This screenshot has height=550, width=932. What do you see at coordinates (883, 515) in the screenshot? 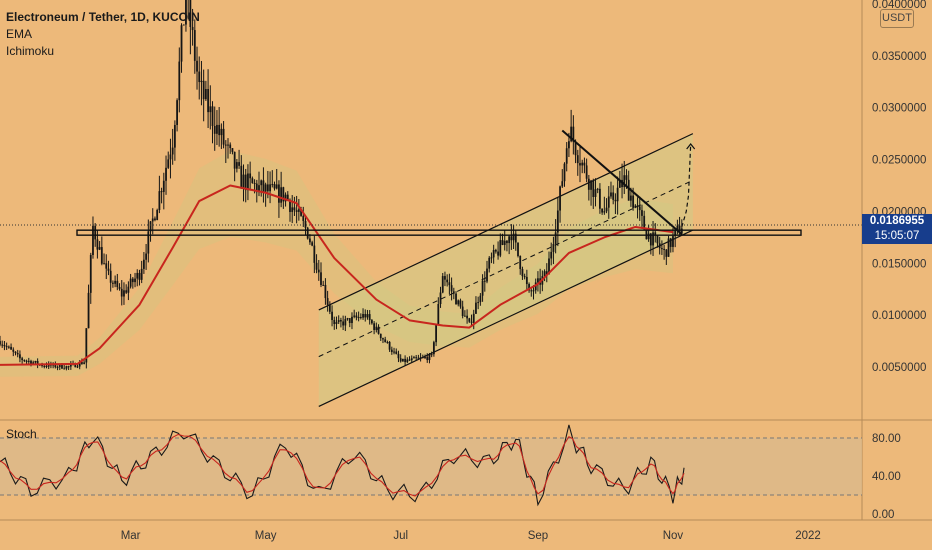
I see `stoch-tick-label: 0.00` at bounding box center [883, 515].